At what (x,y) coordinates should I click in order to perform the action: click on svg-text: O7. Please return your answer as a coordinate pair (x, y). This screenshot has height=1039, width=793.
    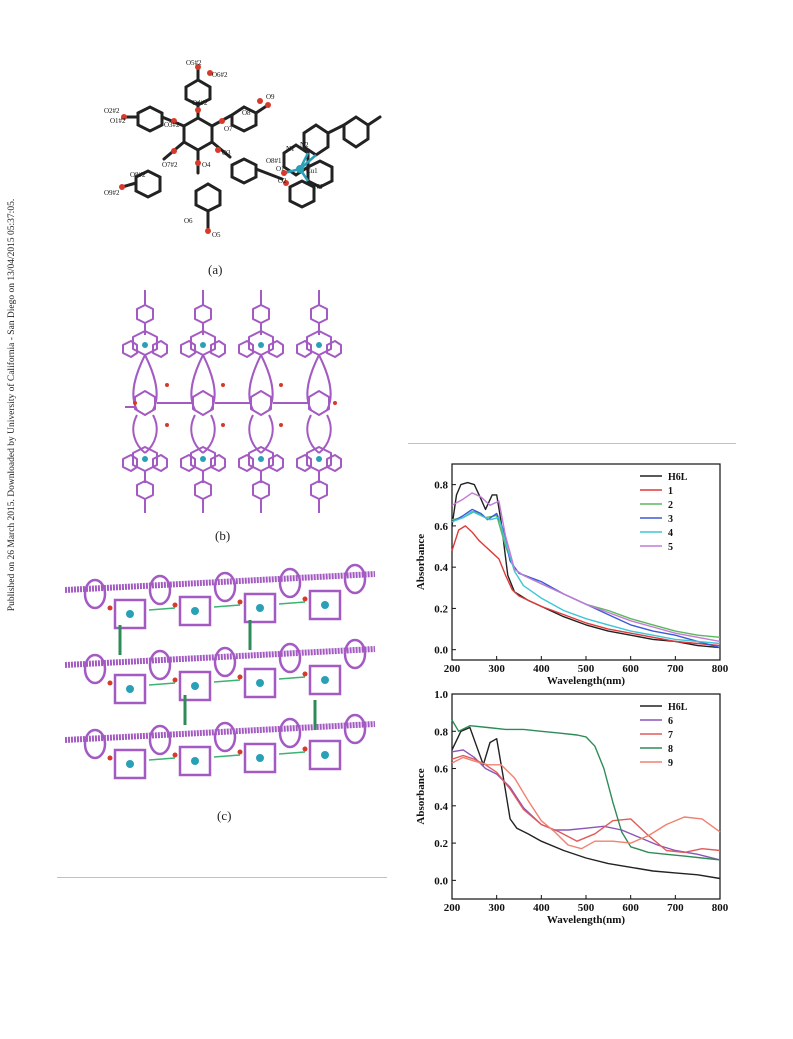
    Looking at the image, I should click on (228, 129).